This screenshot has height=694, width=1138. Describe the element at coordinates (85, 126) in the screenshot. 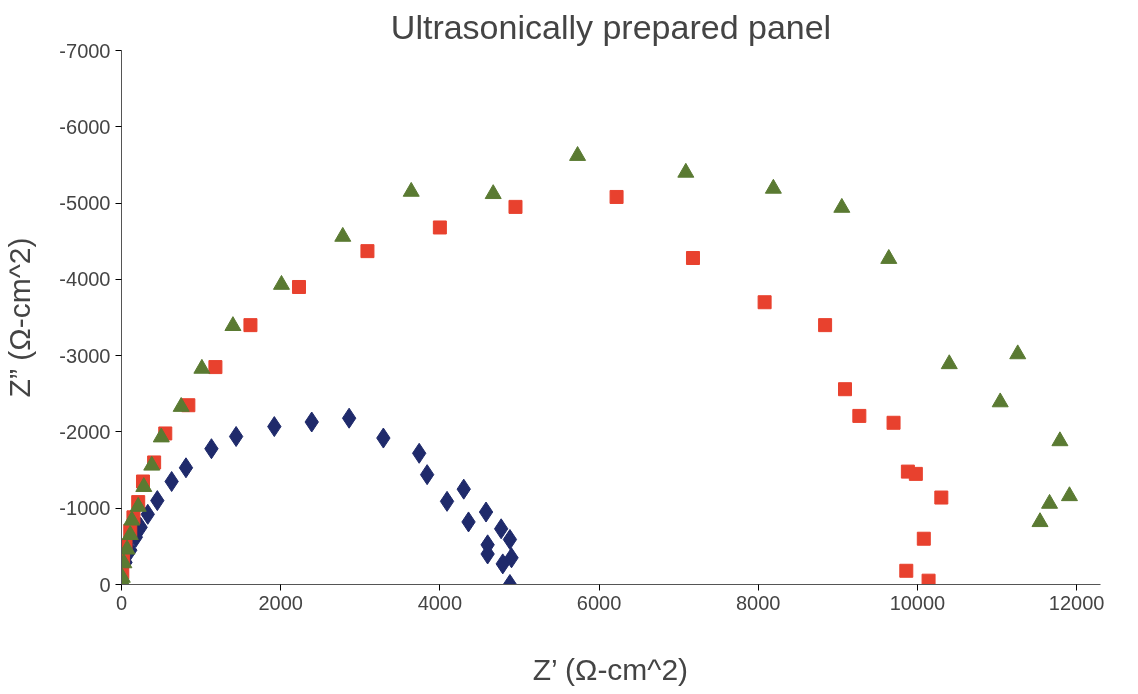

I see `y-tick-label: -6000` at that location.